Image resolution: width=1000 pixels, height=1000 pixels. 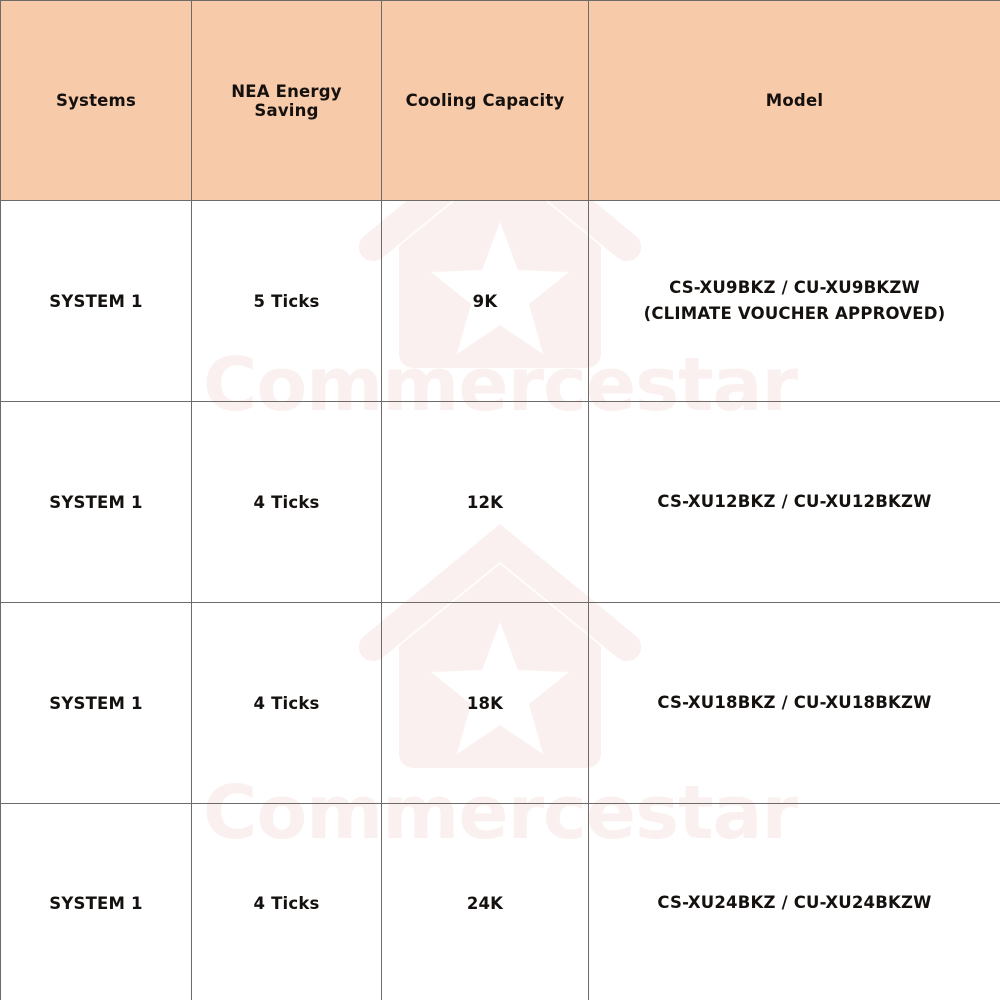 I want to click on cell-cooling-capacity: 12K, so click(x=485, y=502).